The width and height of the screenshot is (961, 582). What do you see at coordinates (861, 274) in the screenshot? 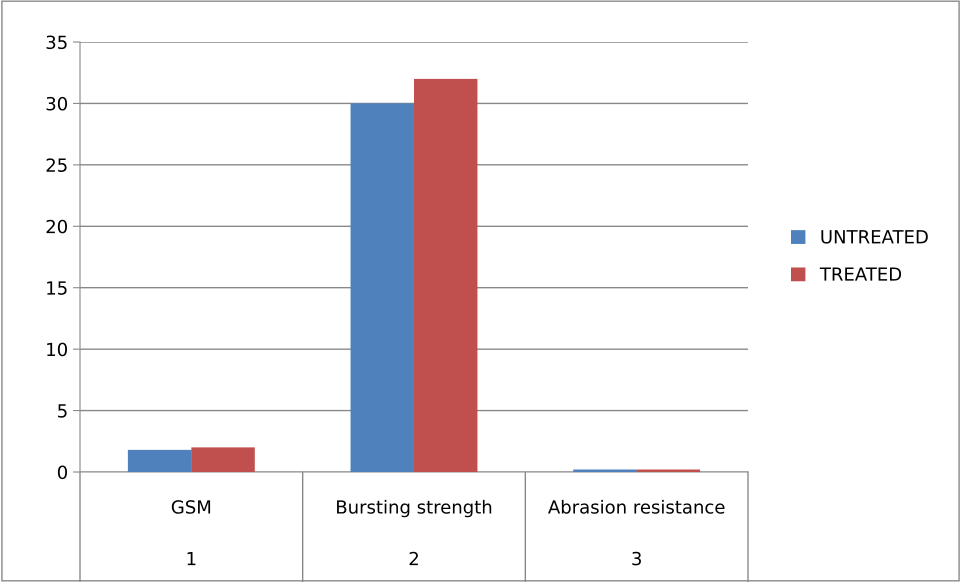
I see `legend-label: TREATED` at bounding box center [861, 274].